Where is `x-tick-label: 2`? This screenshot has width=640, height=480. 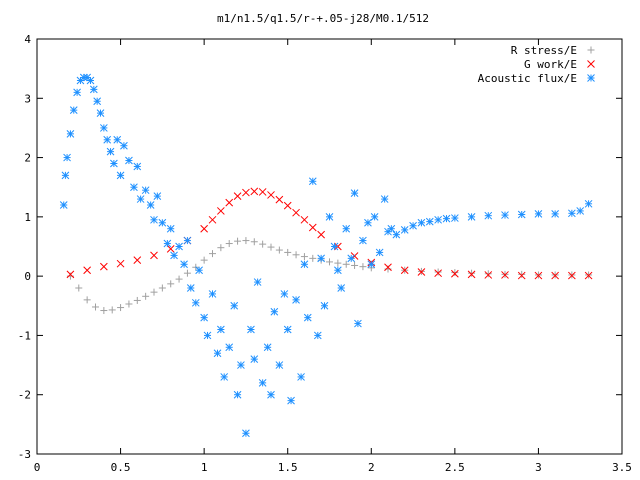
x-tick-label: 2 is located at coordinates (371, 467).